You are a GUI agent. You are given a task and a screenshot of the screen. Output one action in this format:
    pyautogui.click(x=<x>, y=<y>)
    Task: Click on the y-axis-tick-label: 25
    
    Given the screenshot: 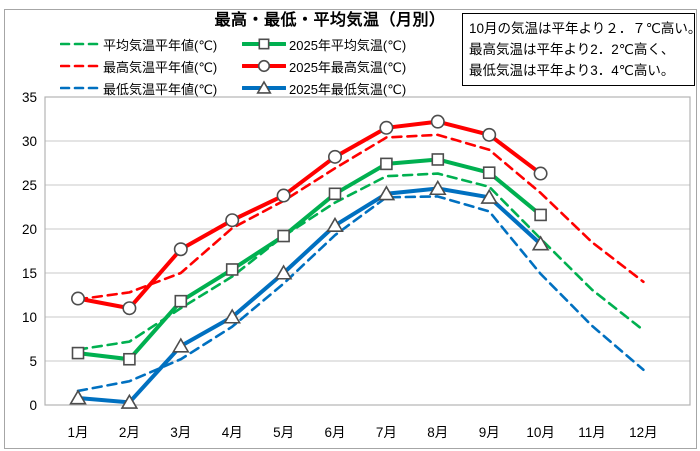 What is the action you would take?
    pyautogui.click(x=29, y=185)
    